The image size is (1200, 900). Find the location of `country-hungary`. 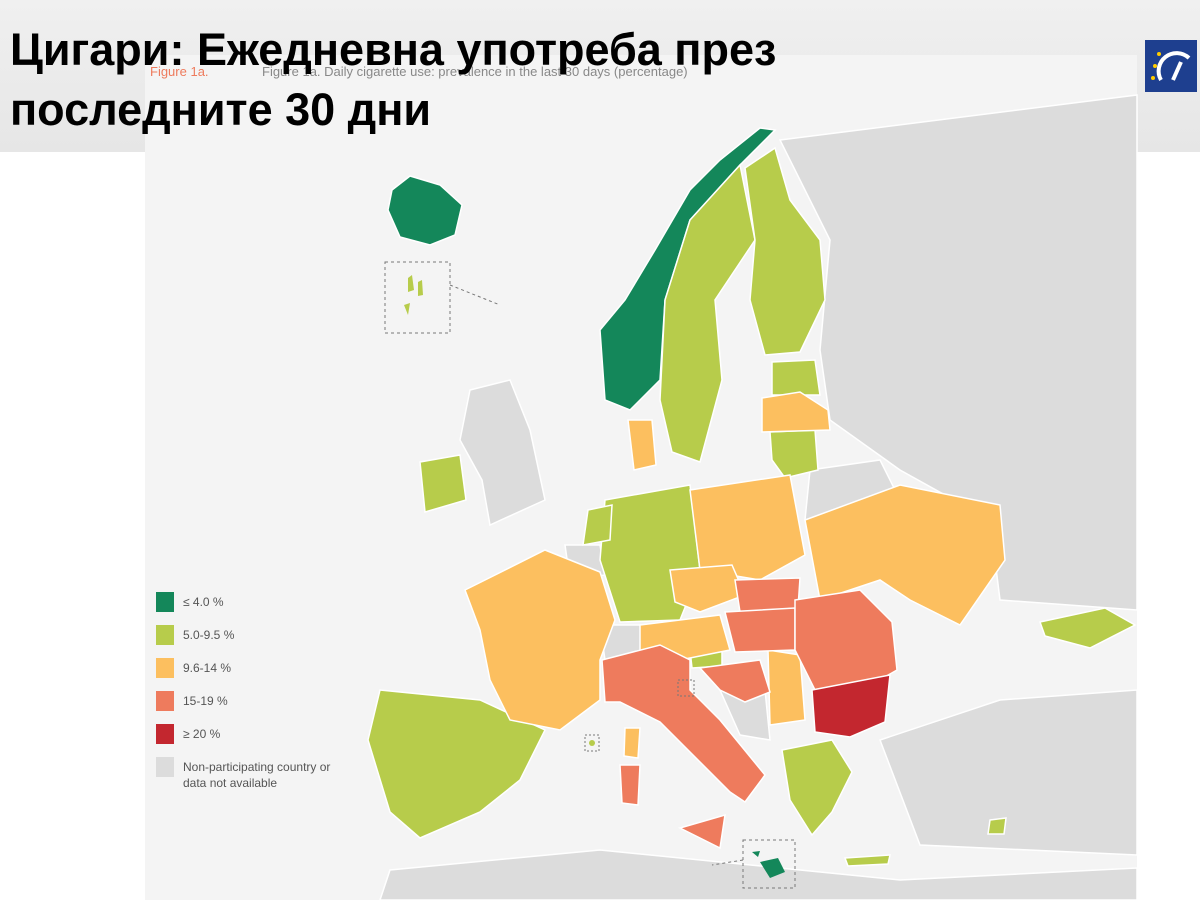

country-hungary is located at coordinates (760, 630).